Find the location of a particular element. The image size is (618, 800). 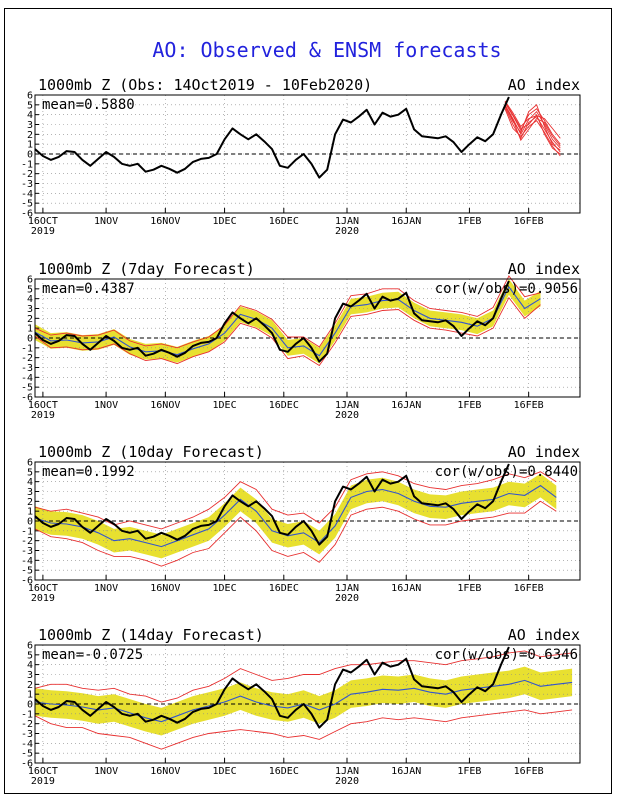

y-tick-label: -1 is located at coordinates (27, 348).